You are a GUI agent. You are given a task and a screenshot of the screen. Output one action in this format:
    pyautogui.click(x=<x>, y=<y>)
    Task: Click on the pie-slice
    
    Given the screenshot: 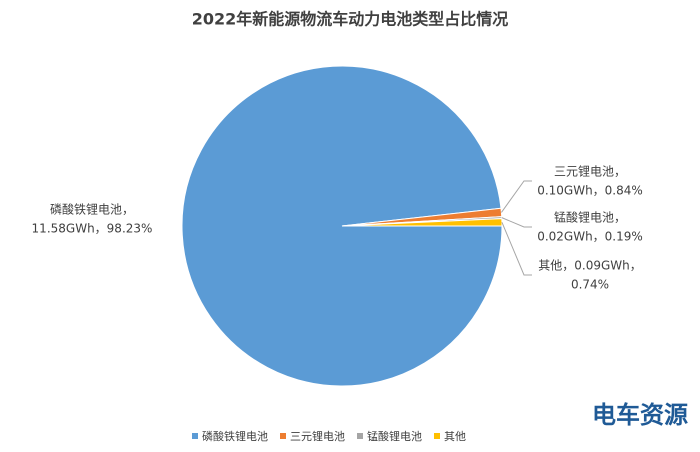 What is the action you would take?
    pyautogui.click(x=422, y=222)
    